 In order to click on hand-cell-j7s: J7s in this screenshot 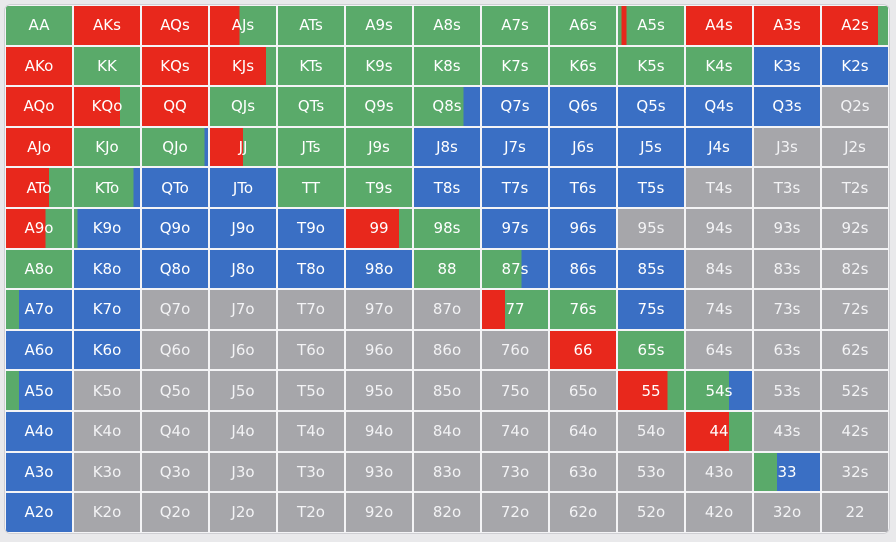, I will do `click(515, 147)`.